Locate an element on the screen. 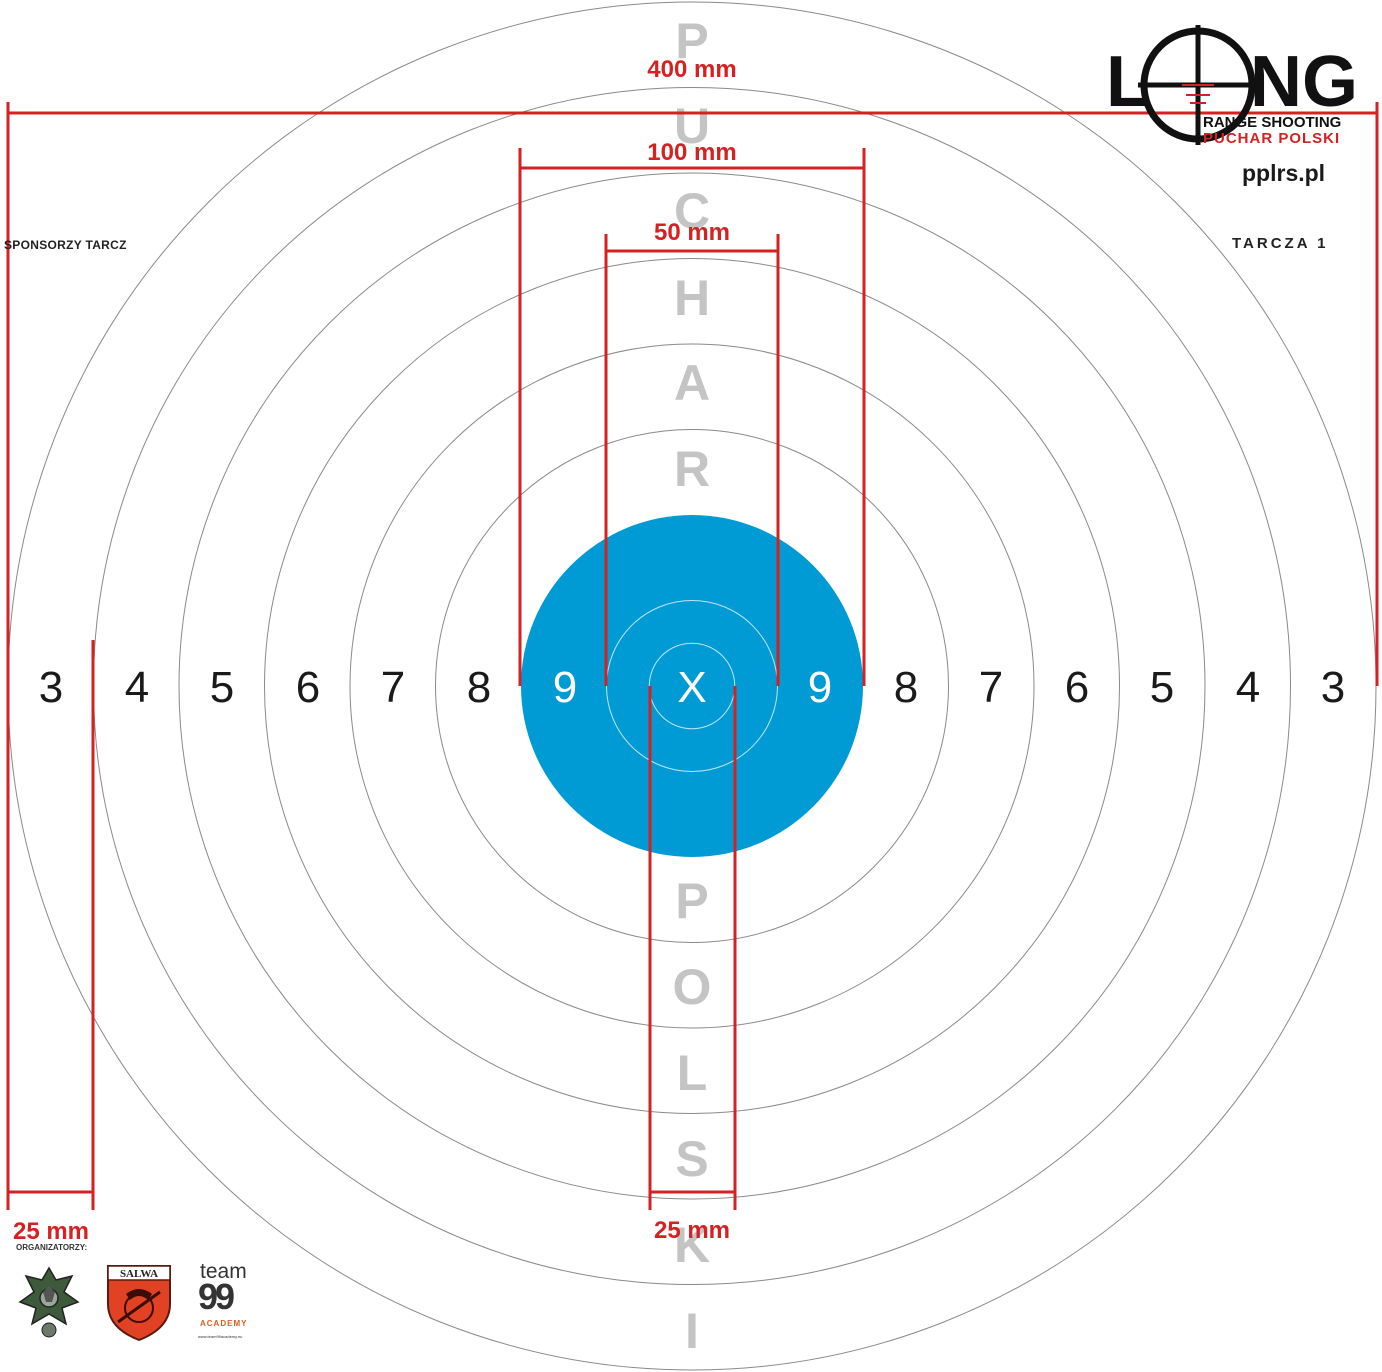  logo-subtitle-range: RANGE SHOOTING is located at coordinates (1272, 122).